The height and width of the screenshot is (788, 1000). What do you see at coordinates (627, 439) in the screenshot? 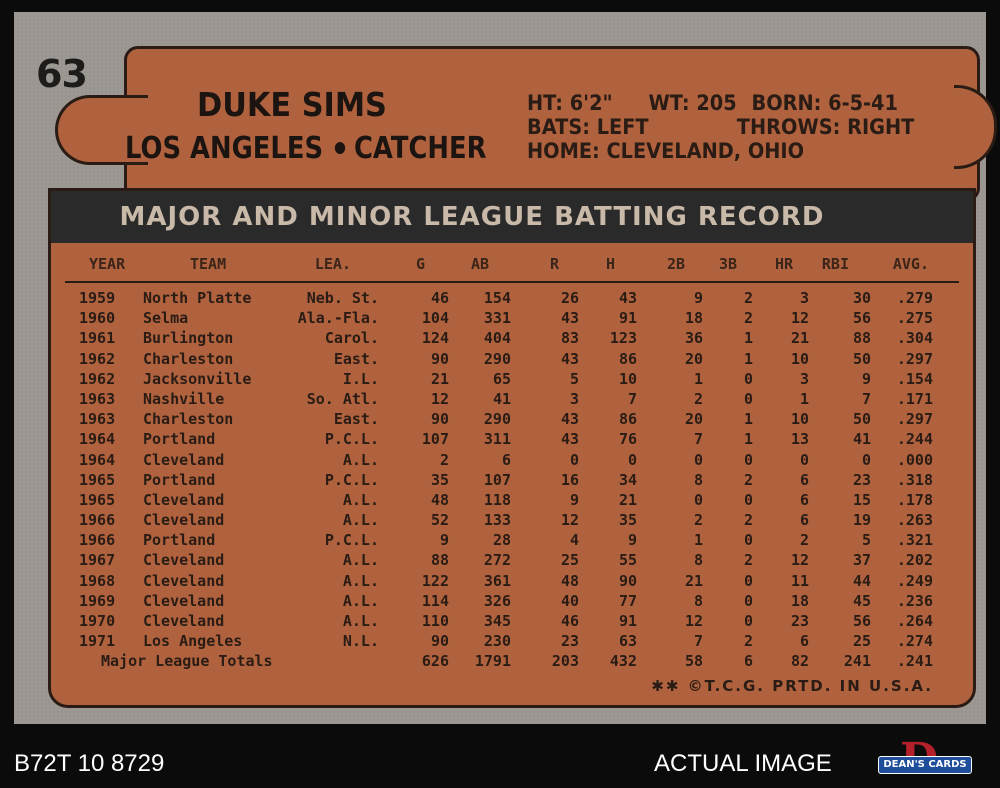
I see `cell-hits: 76` at bounding box center [627, 439].